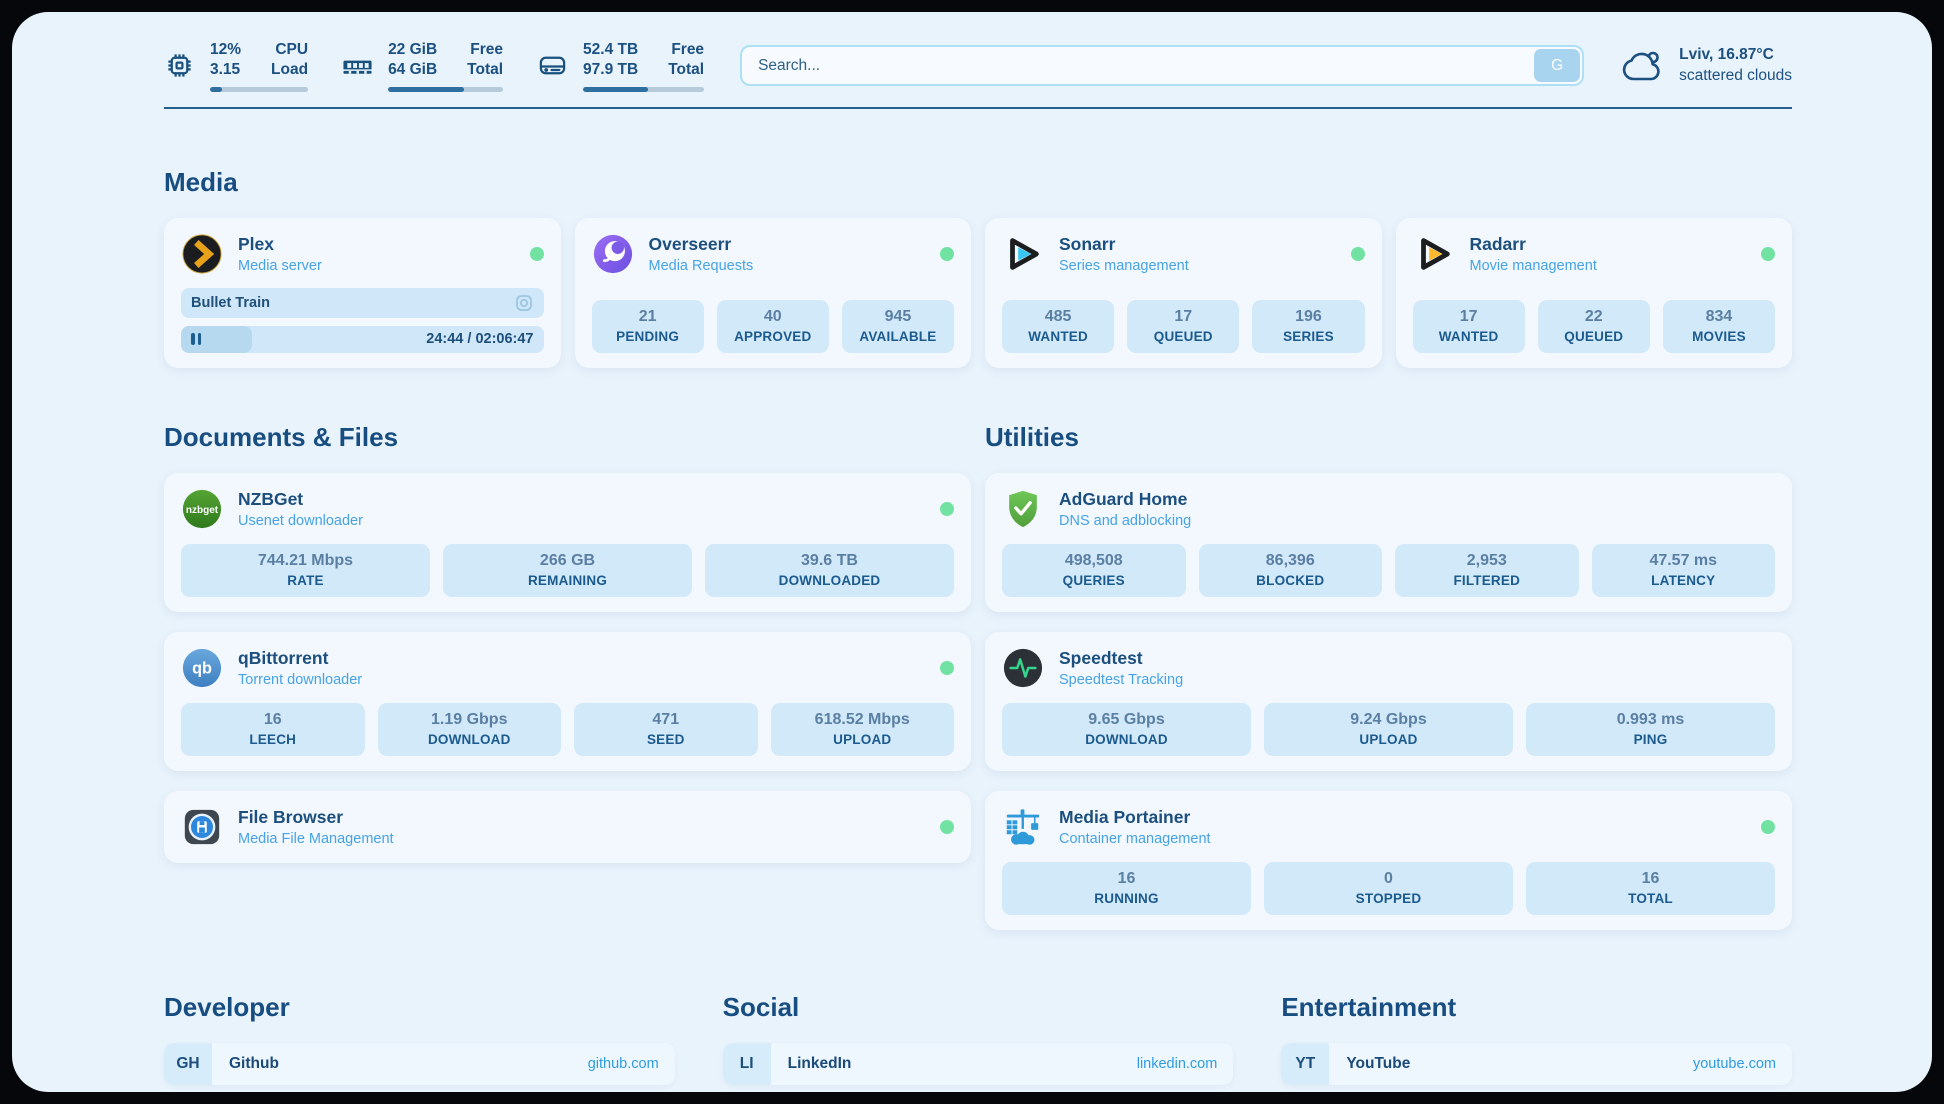 Image resolution: width=1944 pixels, height=1104 pixels. Describe the element at coordinates (552, 66) in the screenshot. I see `disk-icon` at that location.